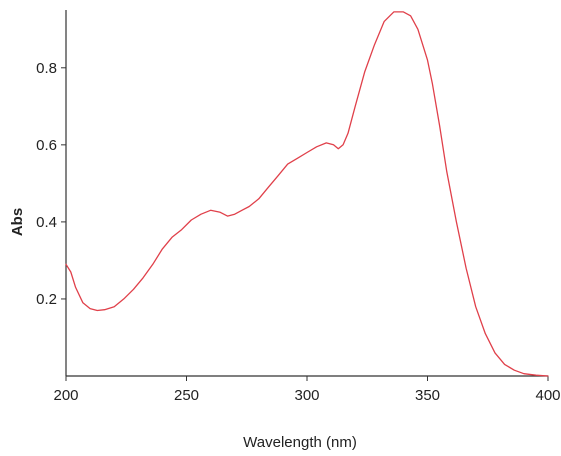 The image size is (561, 456). I want to click on y-tick-label: 0.4, so click(46, 222).